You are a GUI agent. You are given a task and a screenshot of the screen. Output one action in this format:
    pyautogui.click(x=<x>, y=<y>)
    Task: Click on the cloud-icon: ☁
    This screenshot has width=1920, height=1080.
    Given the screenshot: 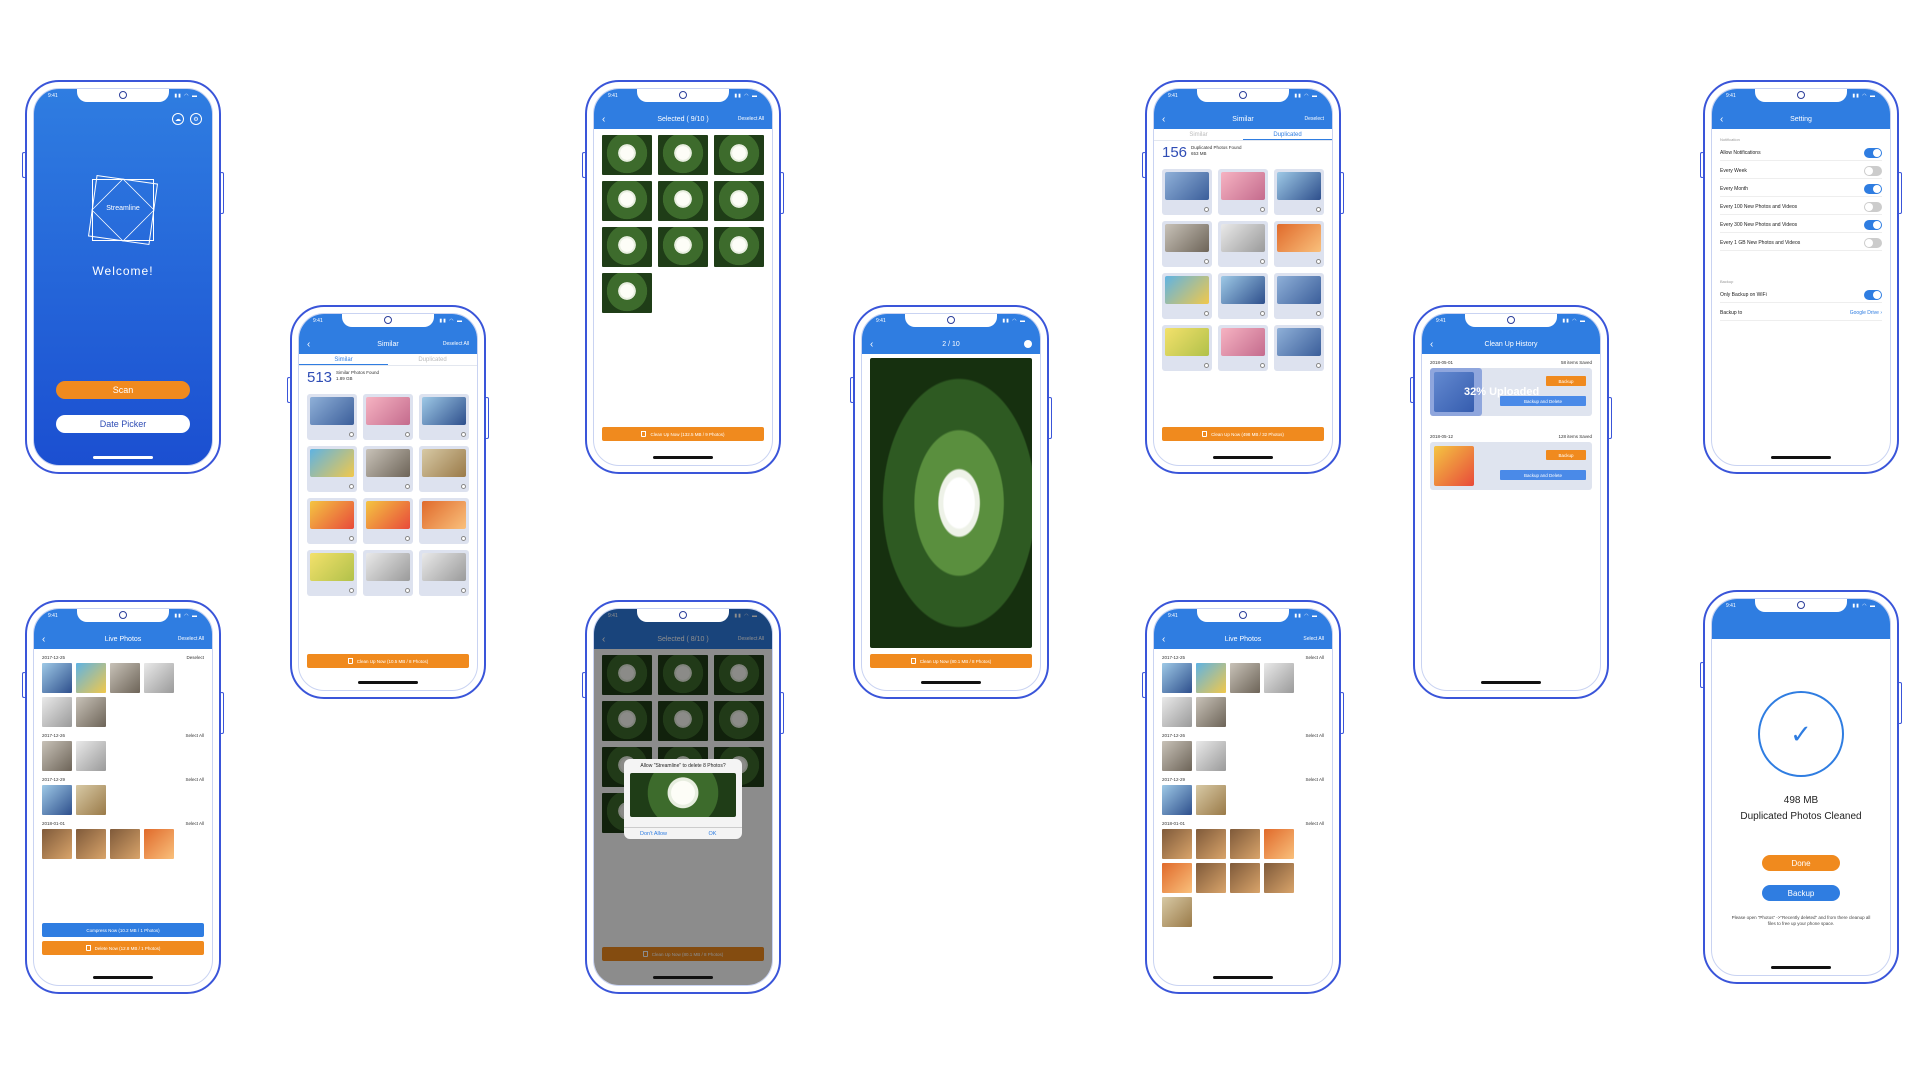 What is the action you would take?
    pyautogui.click(x=178, y=119)
    